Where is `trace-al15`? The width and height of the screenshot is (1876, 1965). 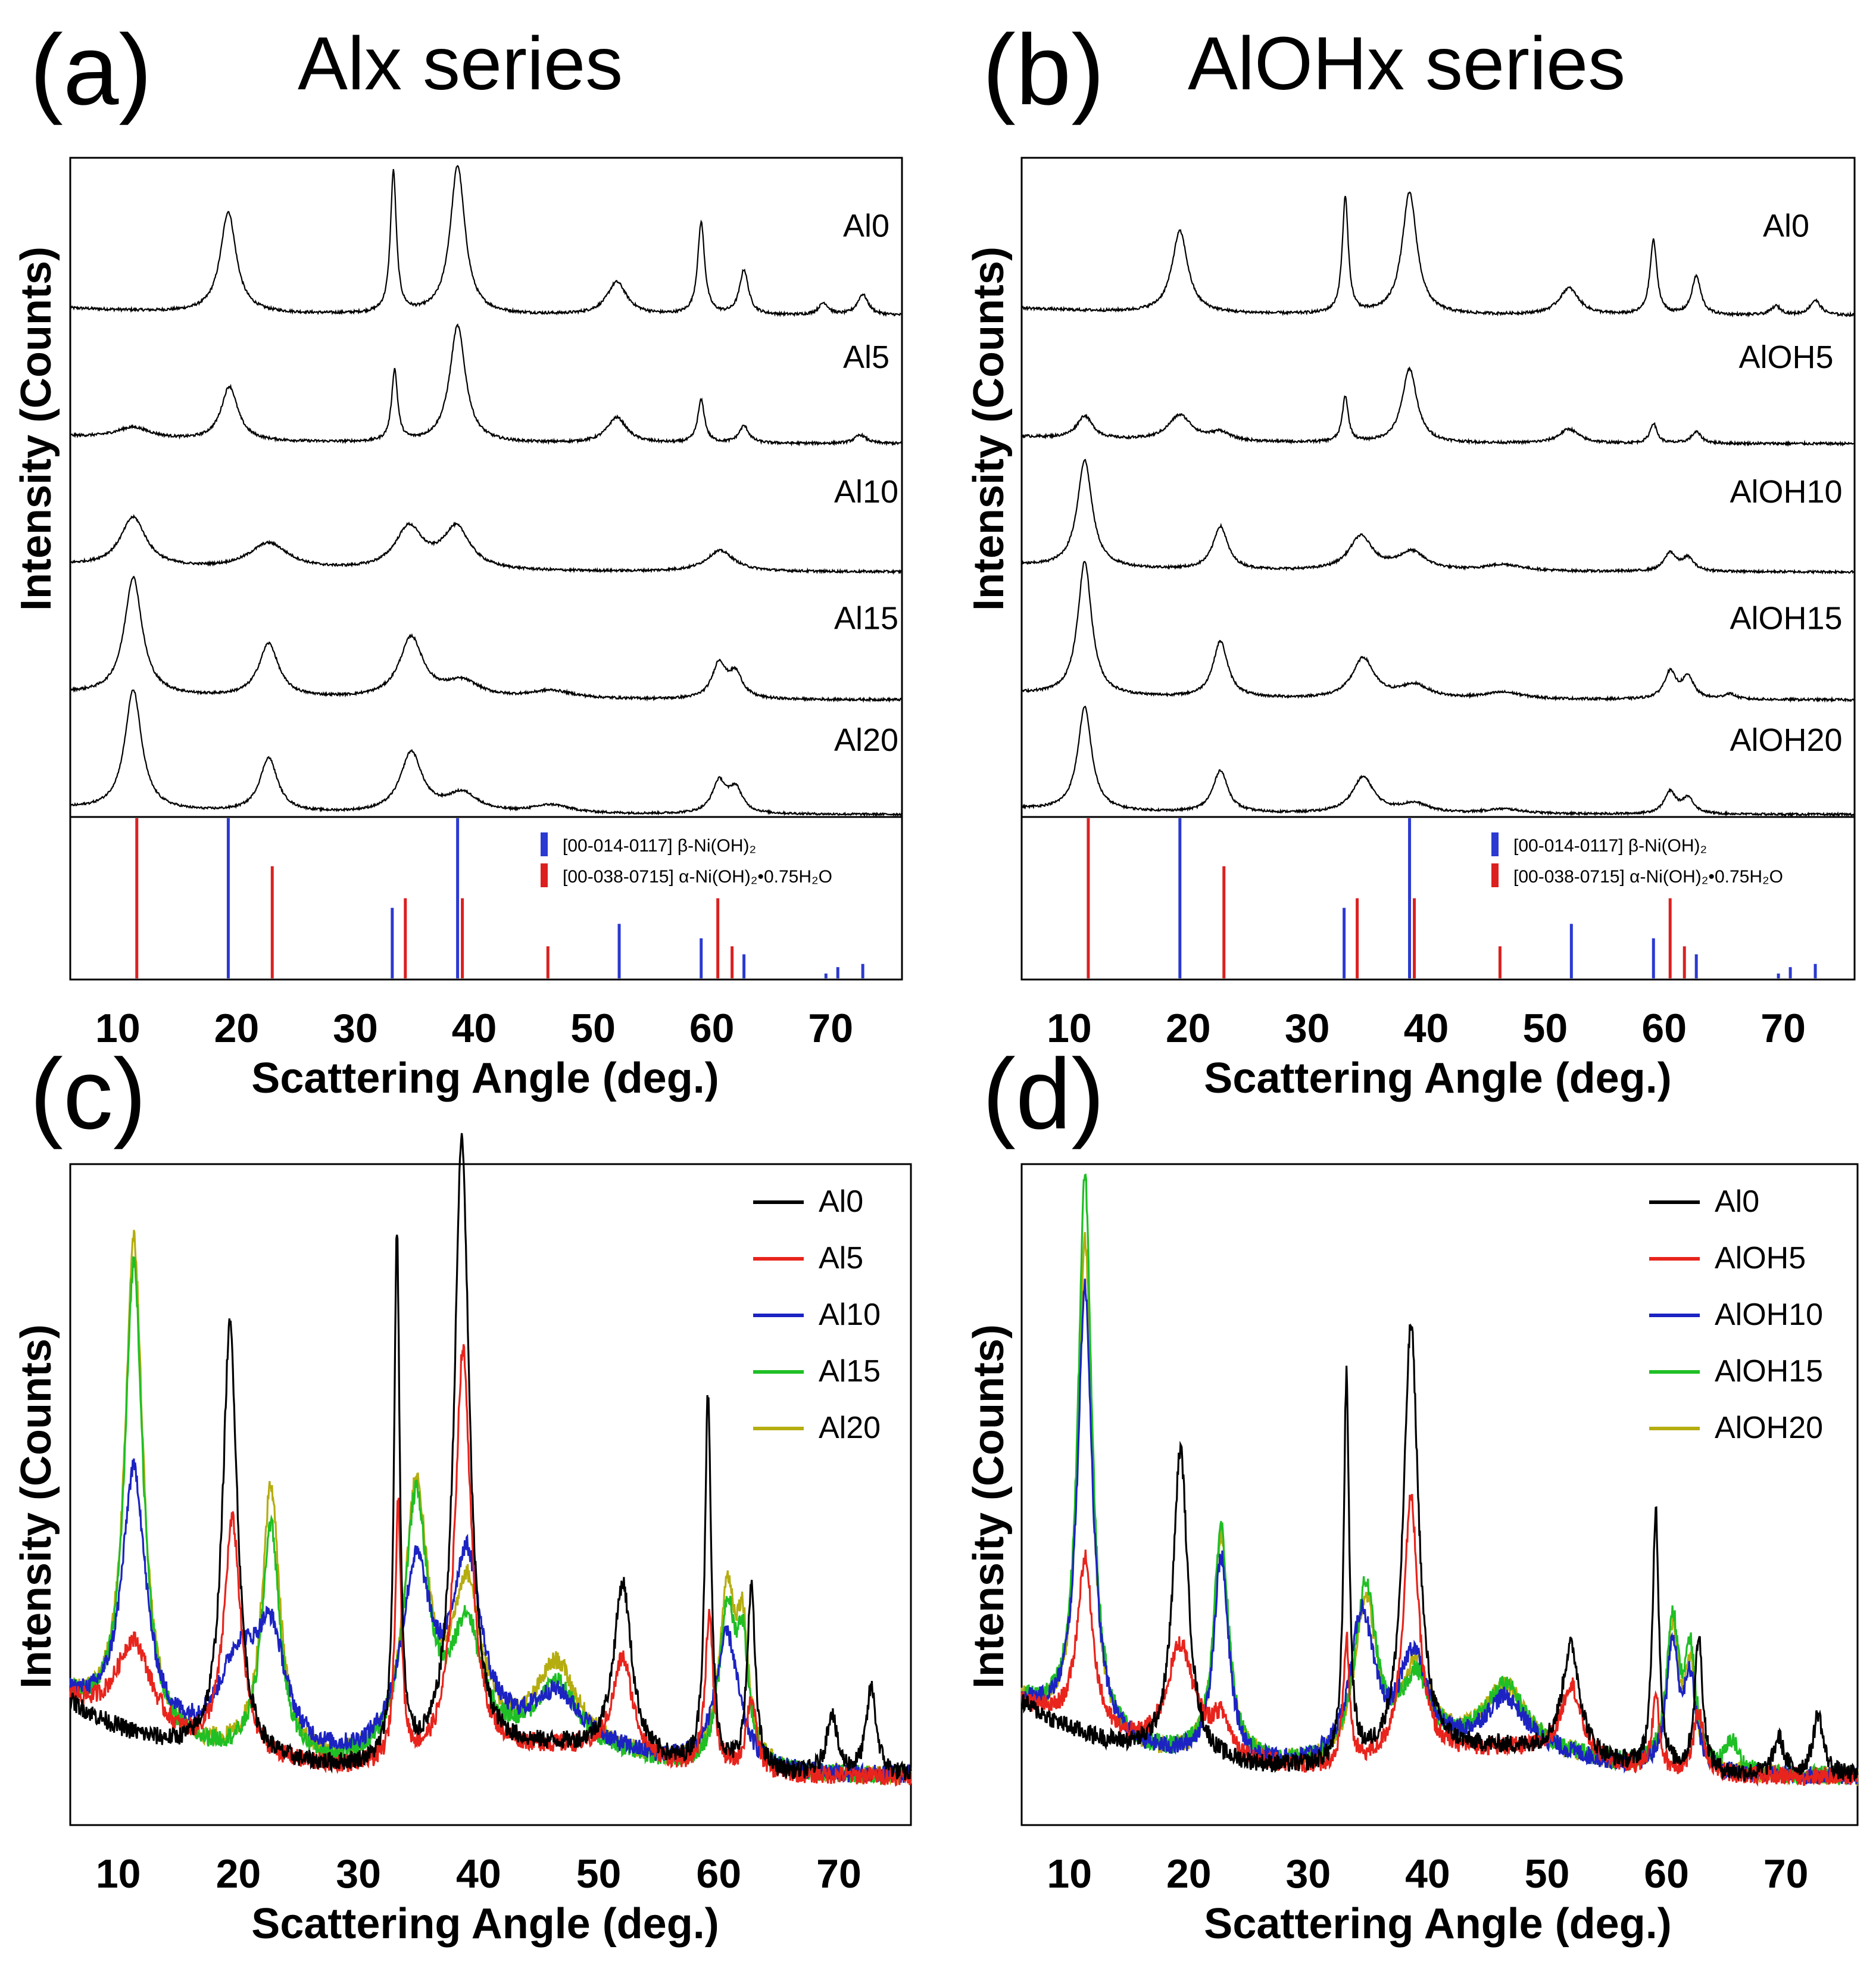
trace-al15 is located at coordinates (486, 639).